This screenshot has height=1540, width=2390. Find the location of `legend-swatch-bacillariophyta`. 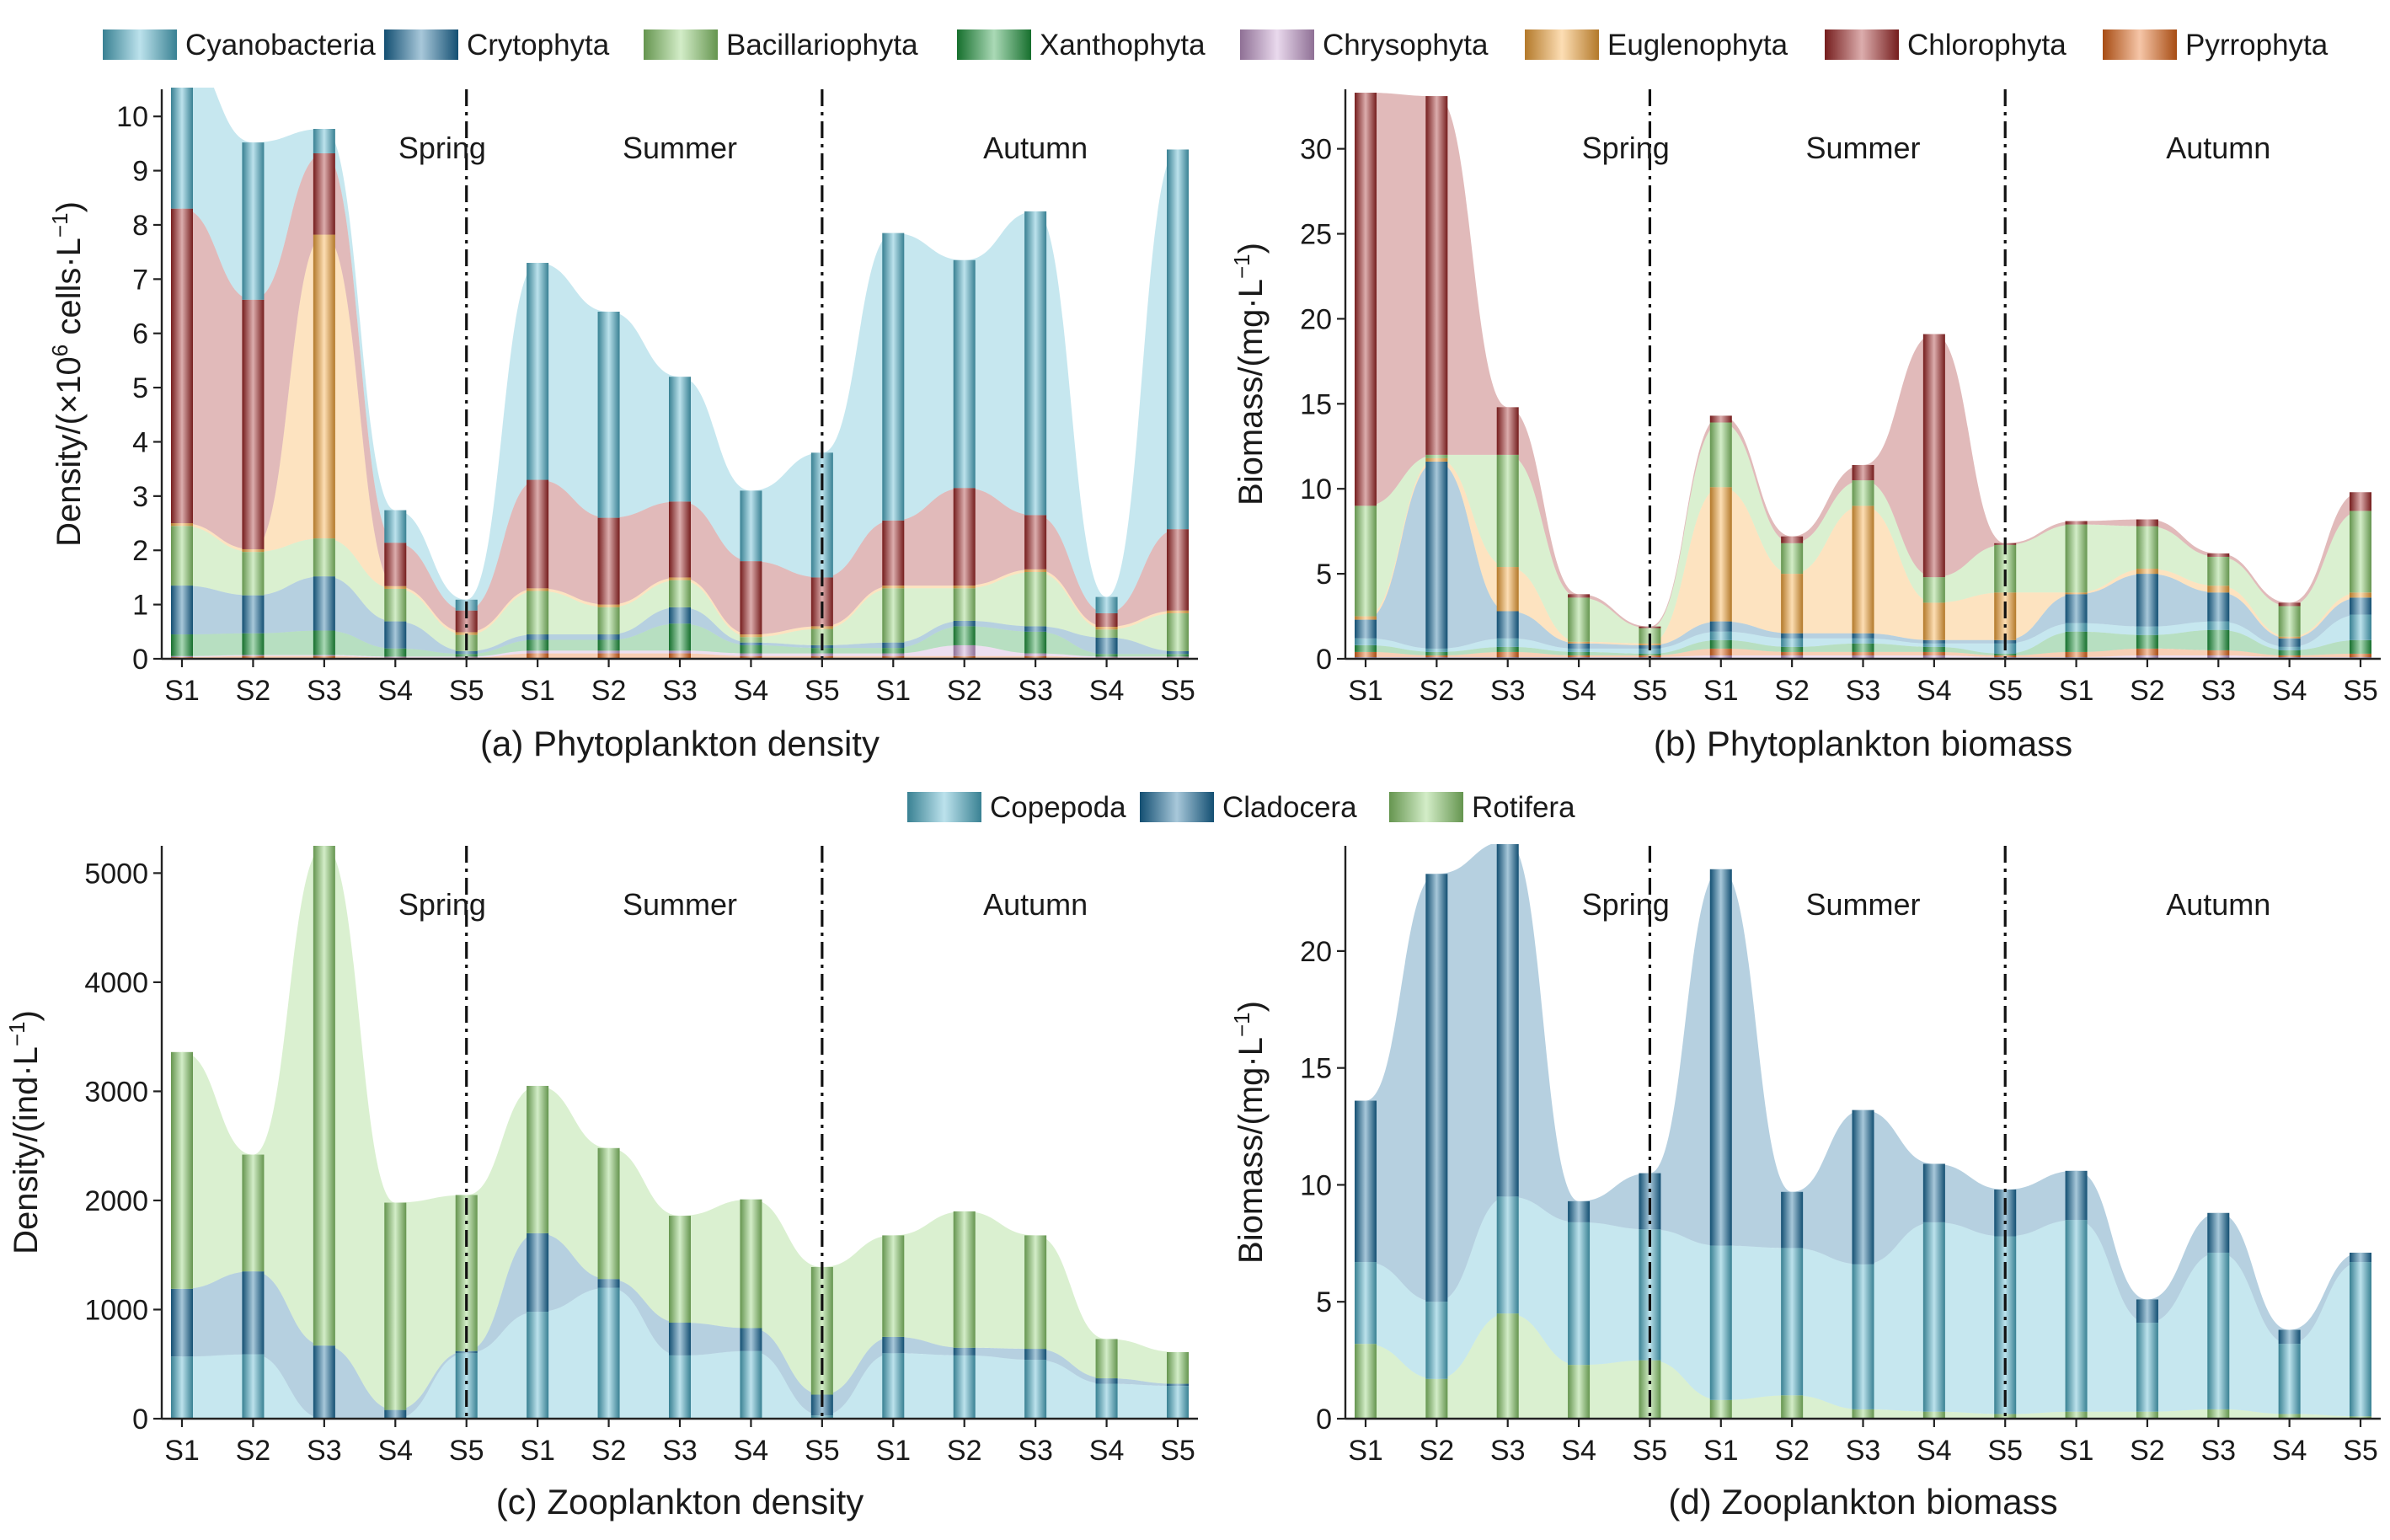

legend-swatch-bacillariophyta is located at coordinates (681, 45).